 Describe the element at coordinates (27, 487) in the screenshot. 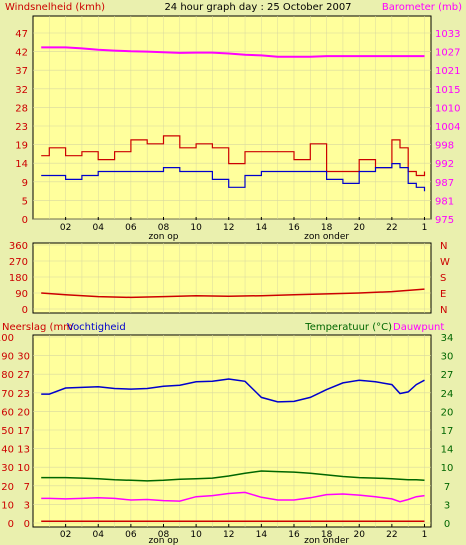

I see `rain-y-tick: 7` at that location.